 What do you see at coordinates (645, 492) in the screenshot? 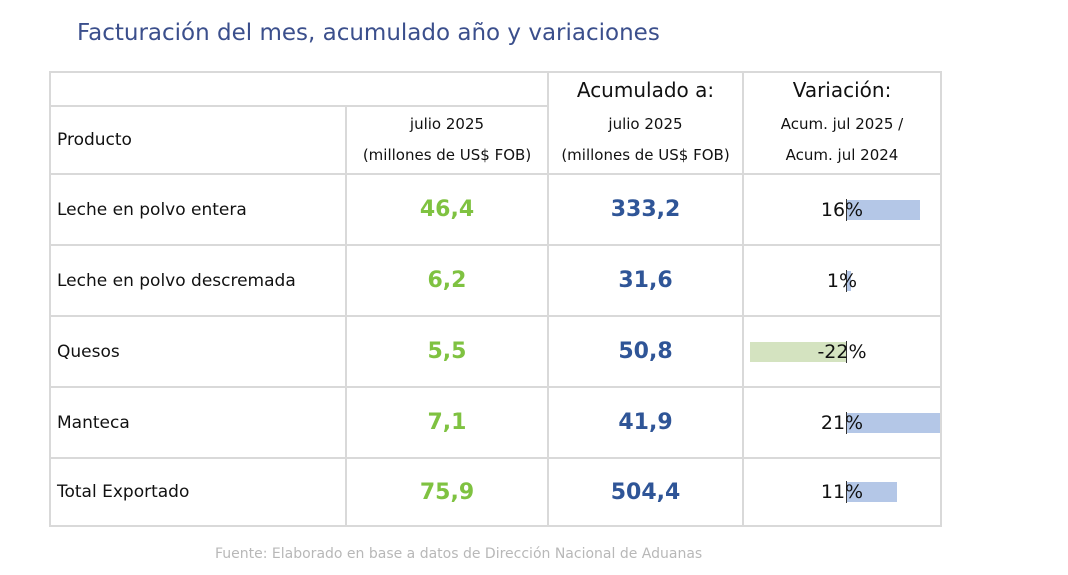
I see `acumulado-value: 504,4` at bounding box center [645, 492].